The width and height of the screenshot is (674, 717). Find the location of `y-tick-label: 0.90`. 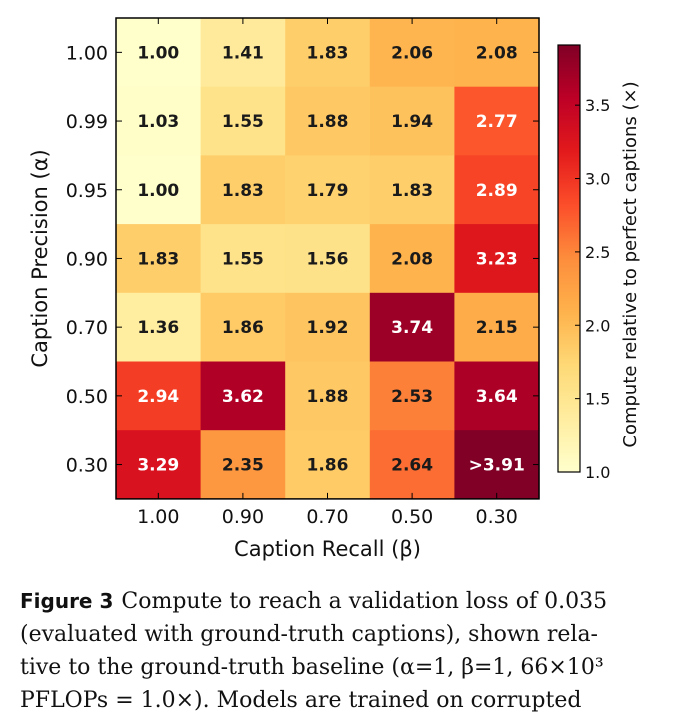

y-tick-label: 0.90 is located at coordinates (87, 259).